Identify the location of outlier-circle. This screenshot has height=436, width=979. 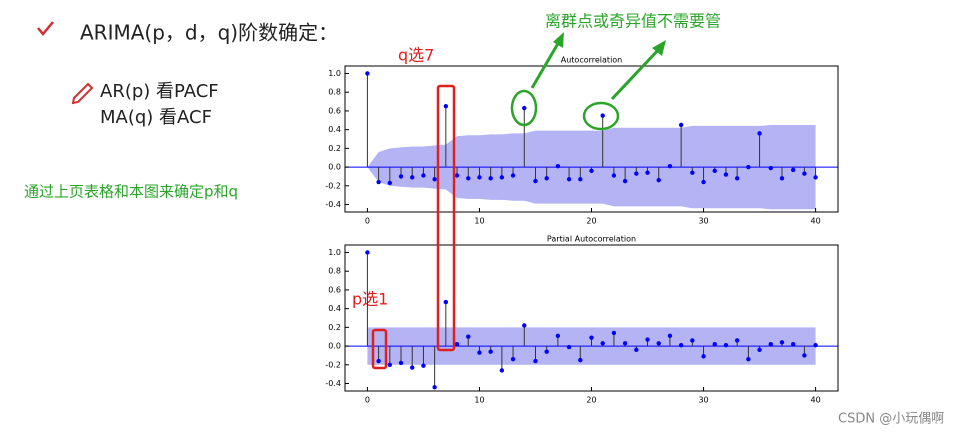
(524, 108).